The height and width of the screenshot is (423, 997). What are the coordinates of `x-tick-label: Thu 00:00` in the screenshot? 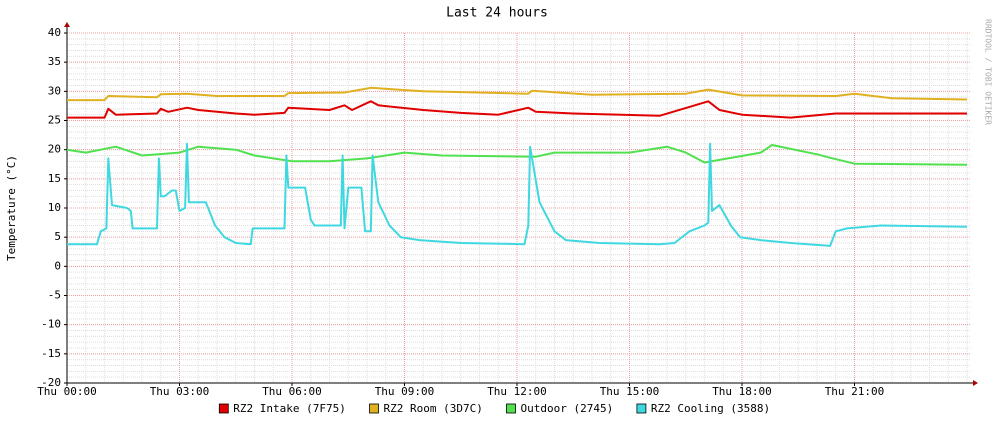 It's located at (67, 391).